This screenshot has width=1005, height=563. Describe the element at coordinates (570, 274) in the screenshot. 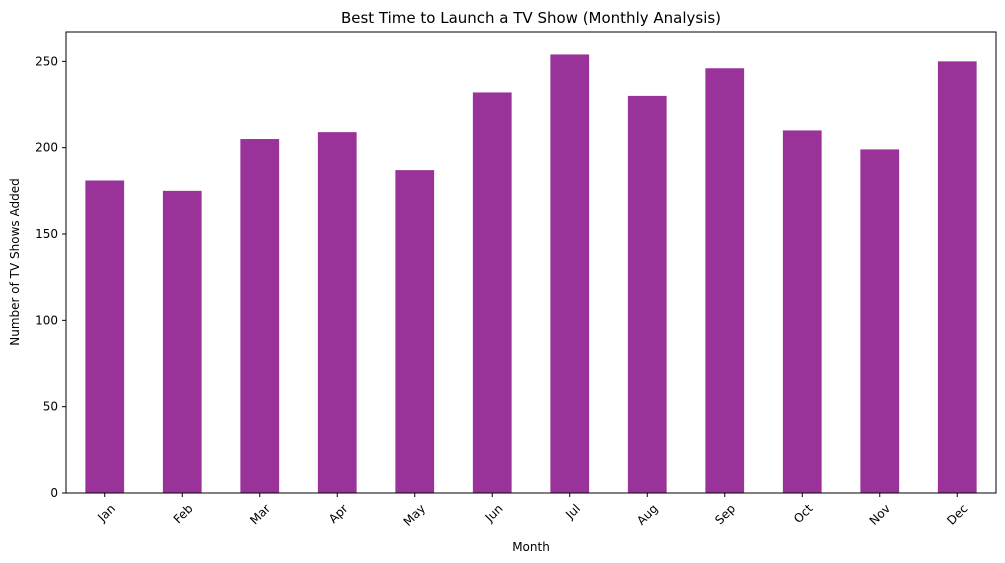

I see `bar-jul` at that location.